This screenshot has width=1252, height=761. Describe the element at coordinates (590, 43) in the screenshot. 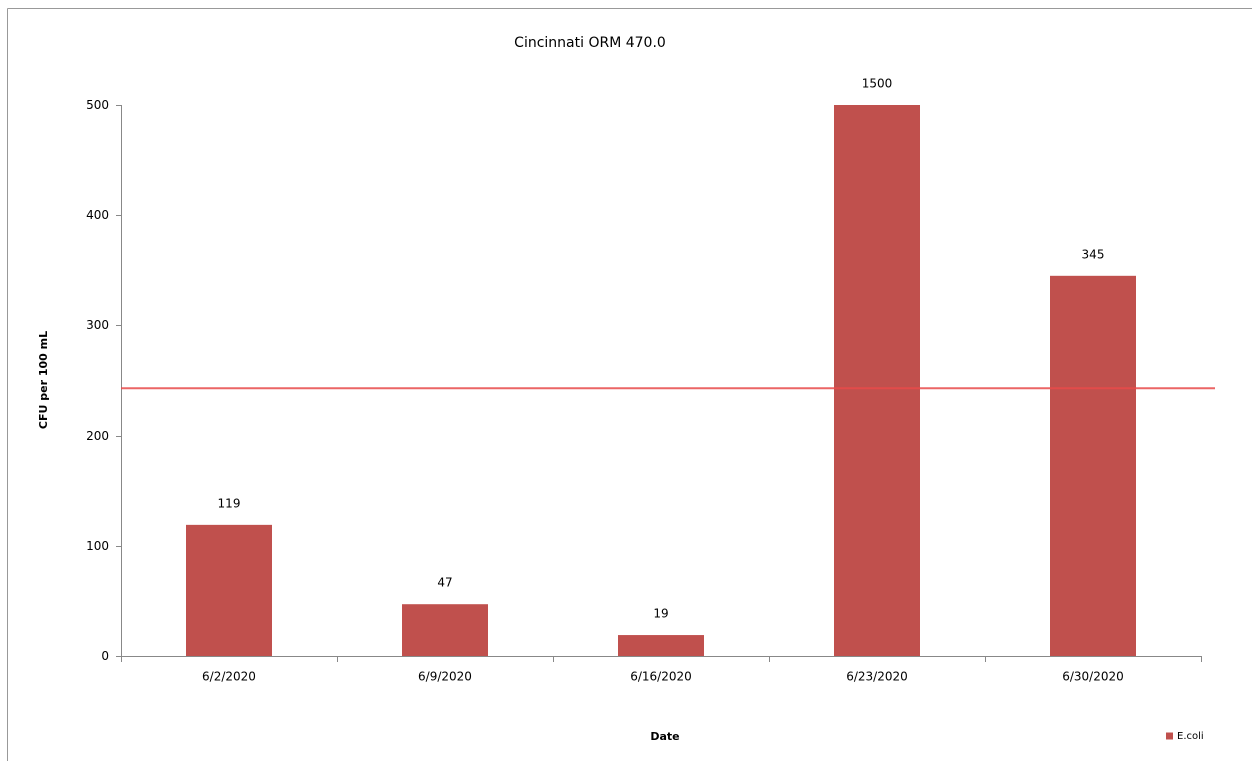

I see `chart-title: Cincinnati ORM 470.0` at that location.